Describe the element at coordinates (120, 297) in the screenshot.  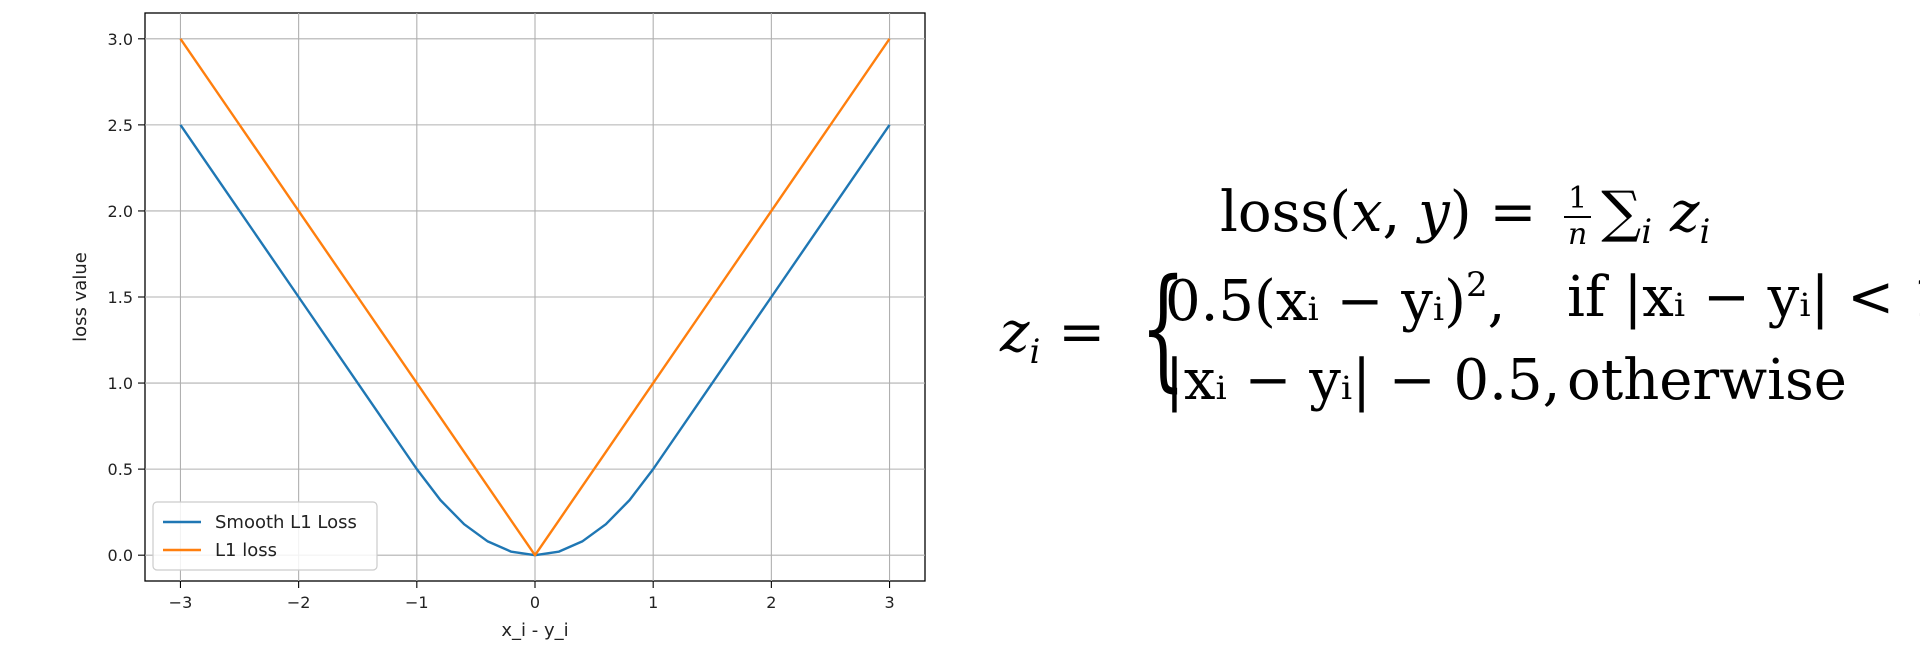
I see `y-tick-label: 1.5` at that location.